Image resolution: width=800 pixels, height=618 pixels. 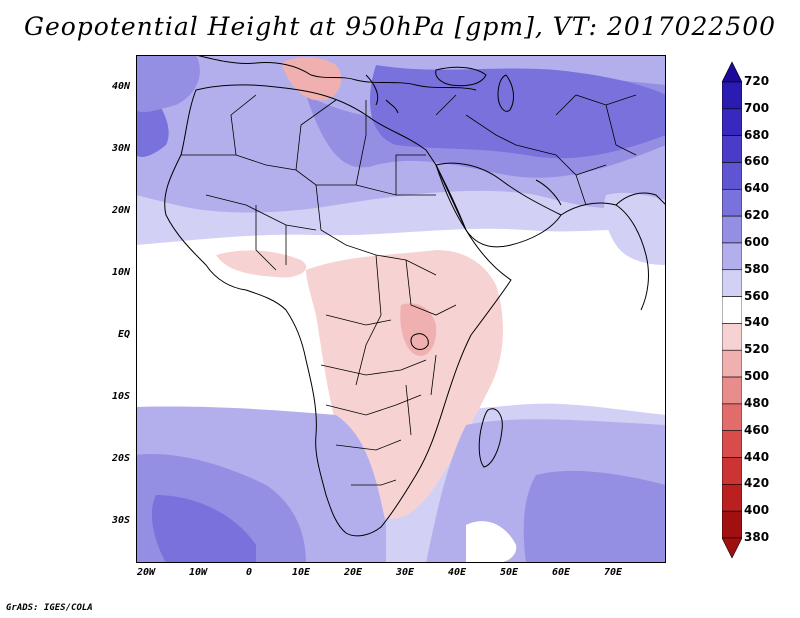 I want to click on colorbar-level-label: 600, so click(x=757, y=241).